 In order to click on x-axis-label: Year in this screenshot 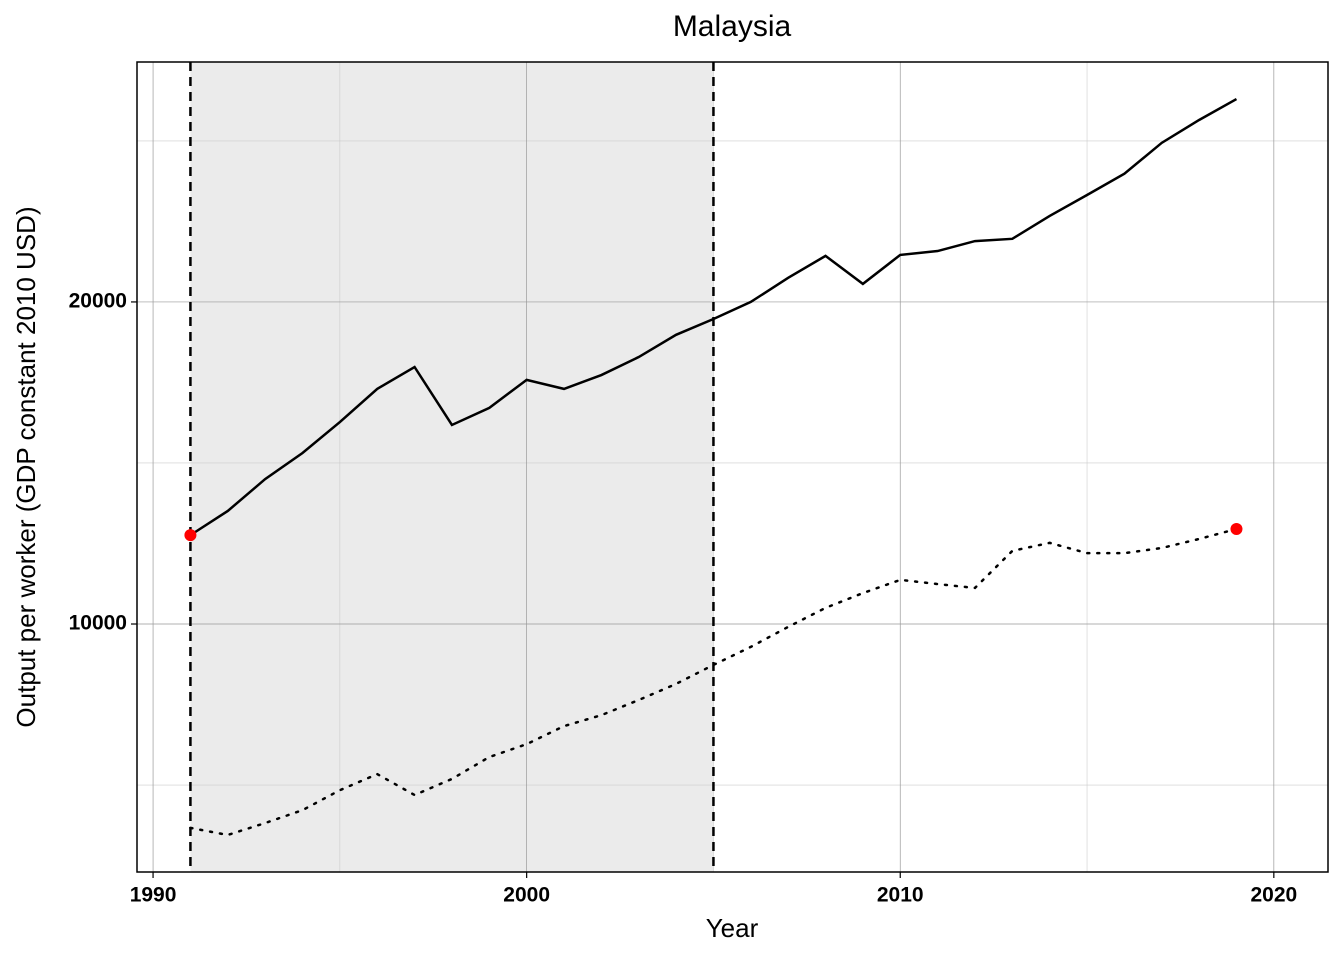, I will do `click(732, 928)`.